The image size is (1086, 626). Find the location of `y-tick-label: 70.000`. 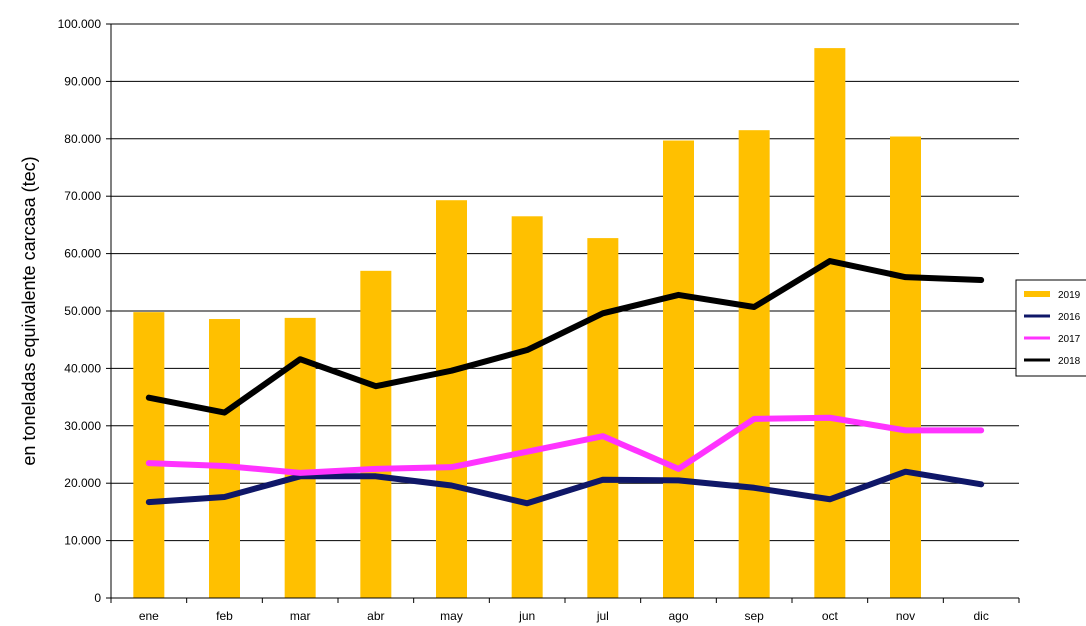

y-tick-label: 70.000 is located at coordinates (82, 196).